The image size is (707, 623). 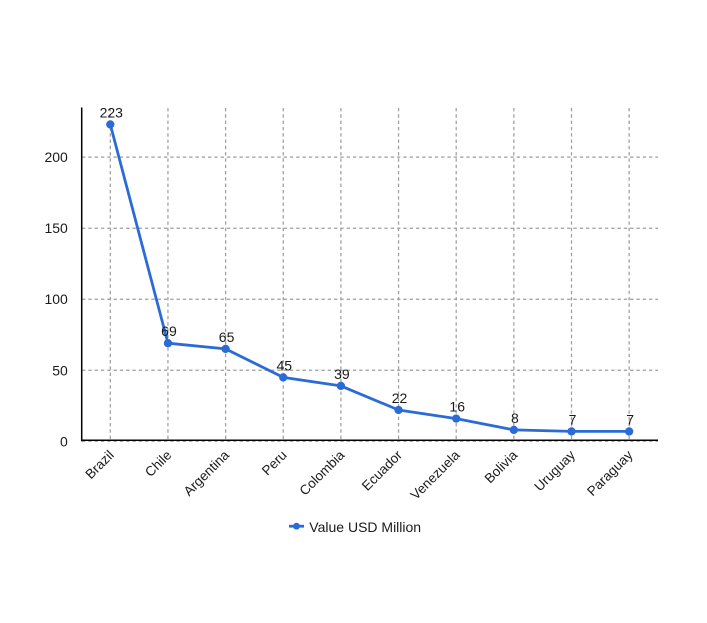 What do you see at coordinates (342, 374) in the screenshot?
I see `svg-text: 39` at bounding box center [342, 374].